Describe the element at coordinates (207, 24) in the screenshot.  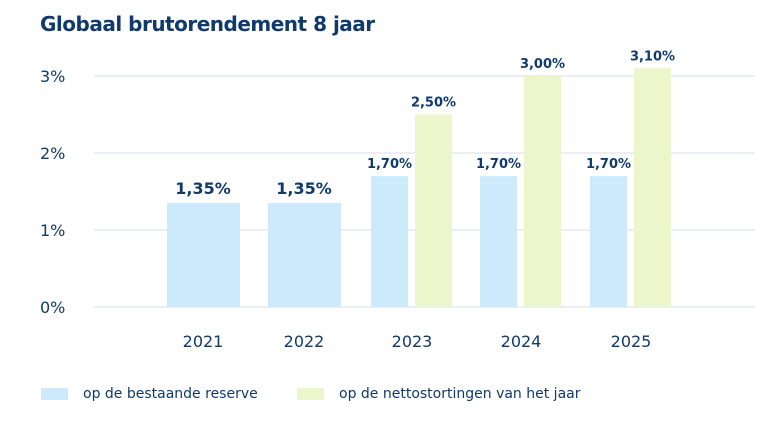
I see `chart-title: Globaal brutorendement 8 jaar` at that location.